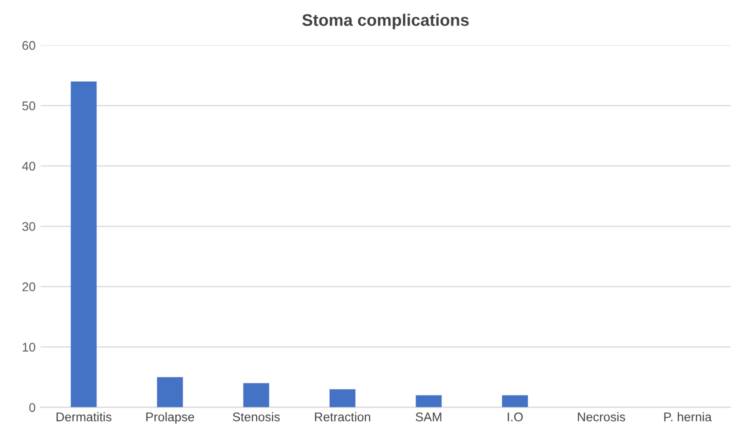  What do you see at coordinates (29, 347) in the screenshot?
I see `y-tick-label: 10` at bounding box center [29, 347].